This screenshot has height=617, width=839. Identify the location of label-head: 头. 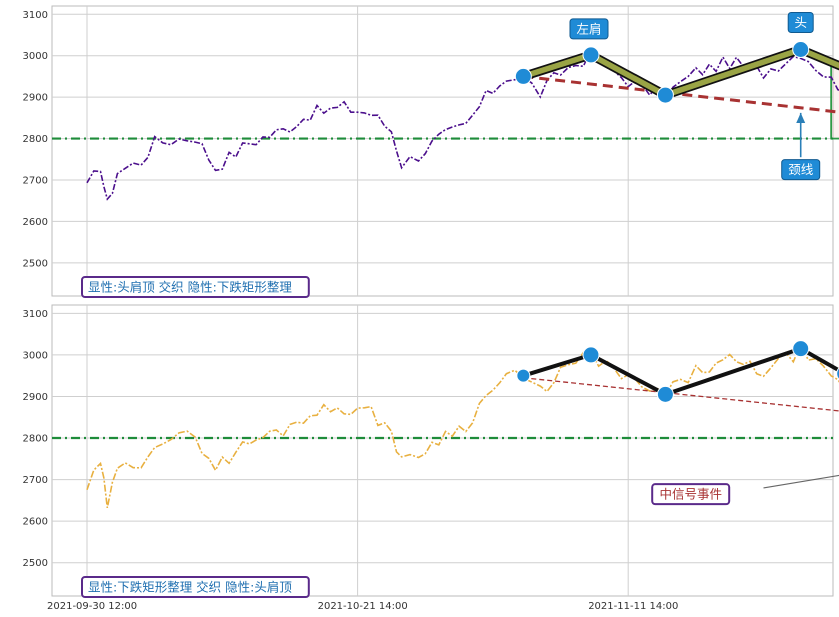
(800, 22).